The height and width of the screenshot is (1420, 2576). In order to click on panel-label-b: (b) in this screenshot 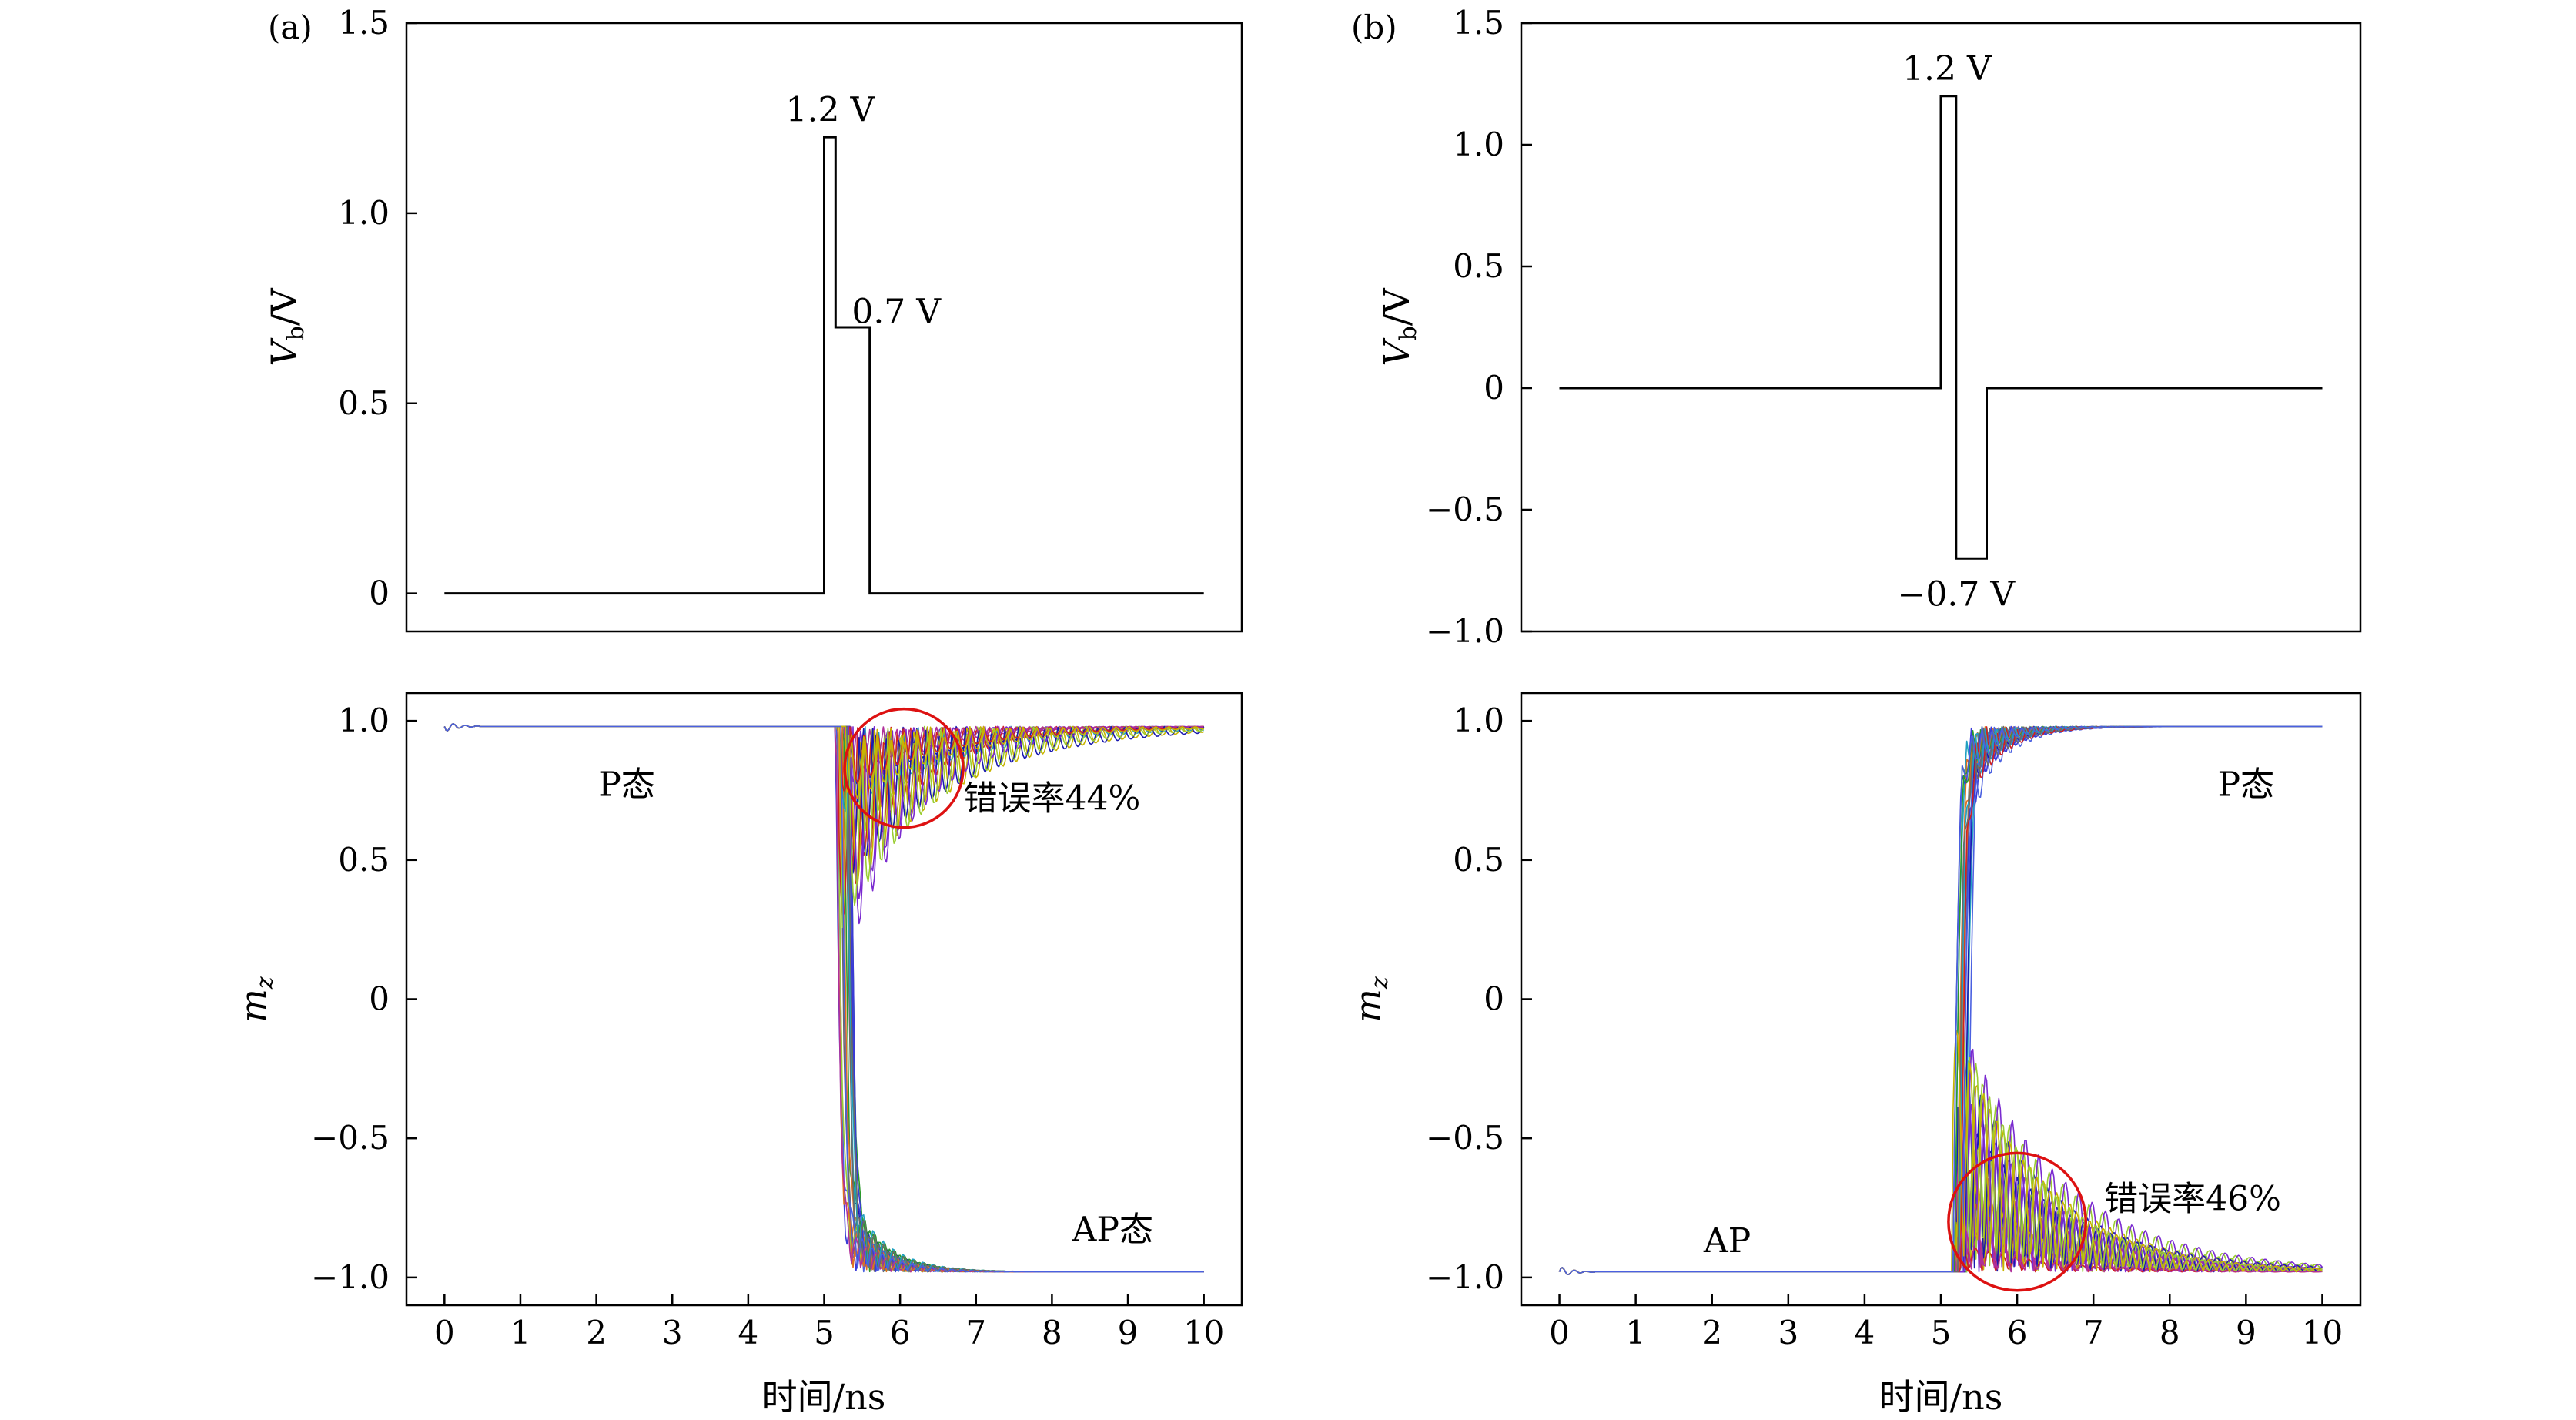, I will do `click(1374, 27)`.